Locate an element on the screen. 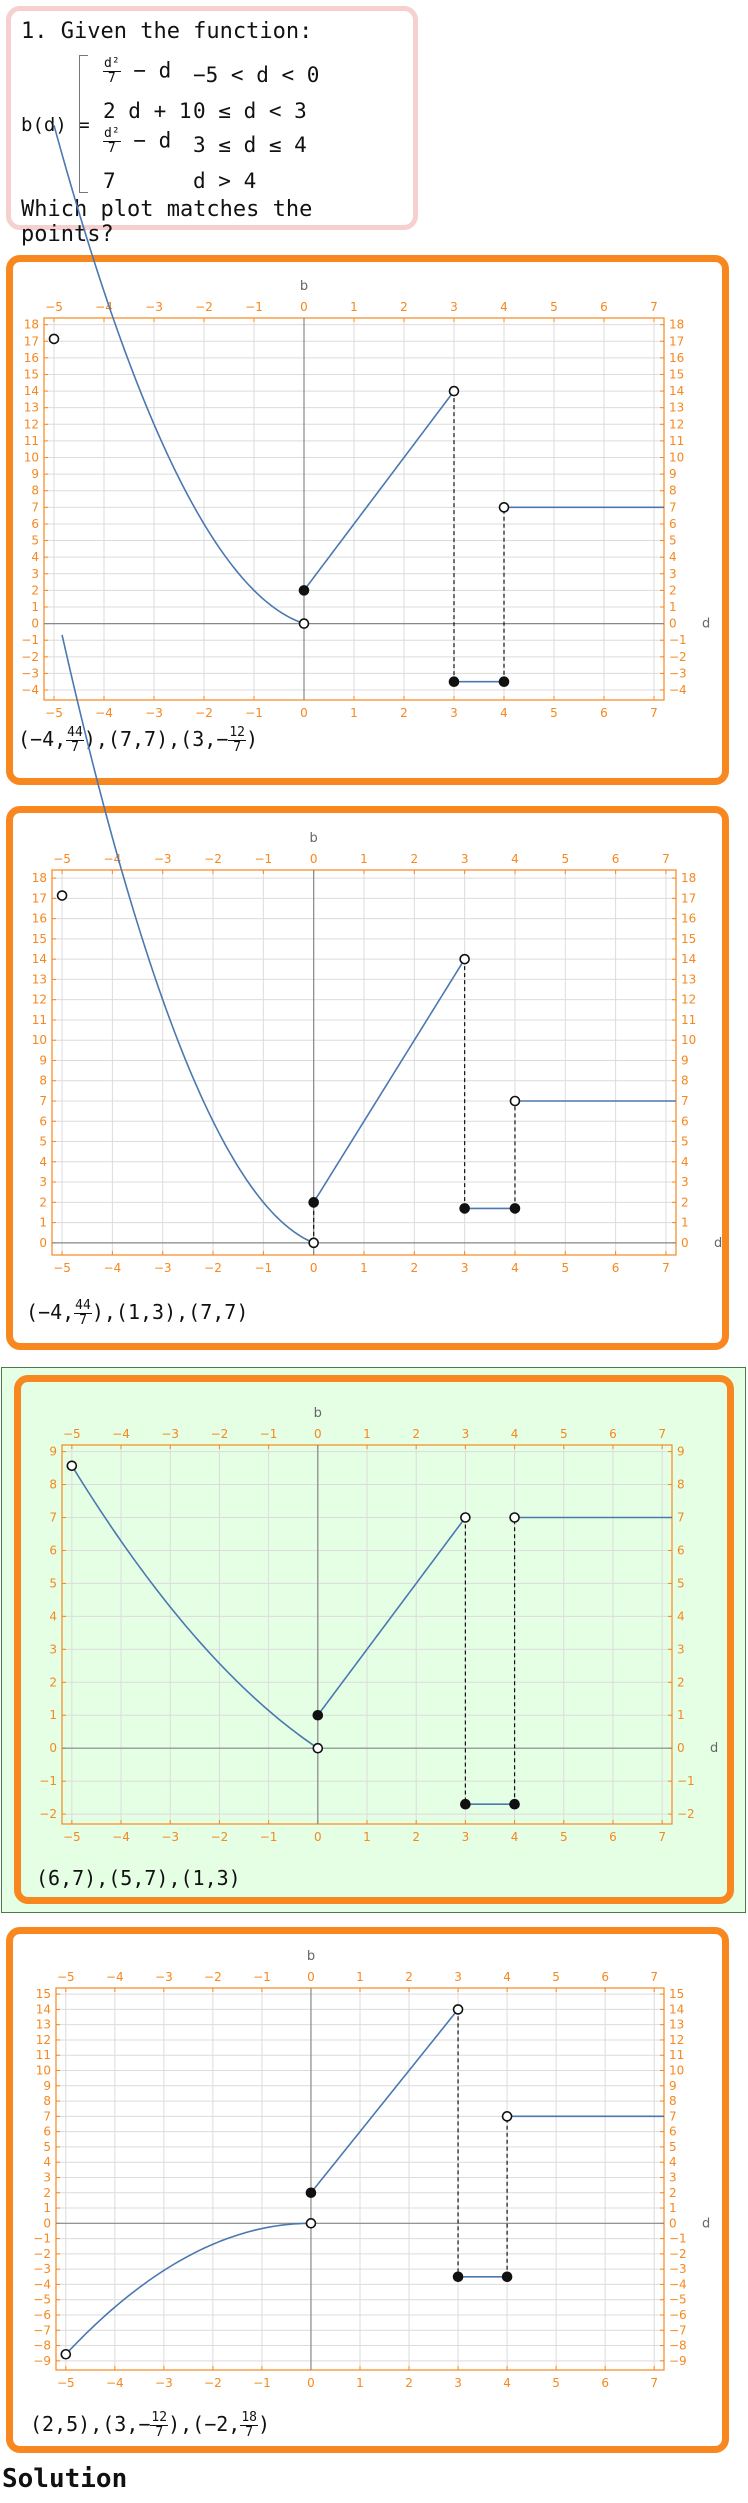 The width and height of the screenshot is (748, 2503). piece-1-den: 7 is located at coordinates (111, 78).